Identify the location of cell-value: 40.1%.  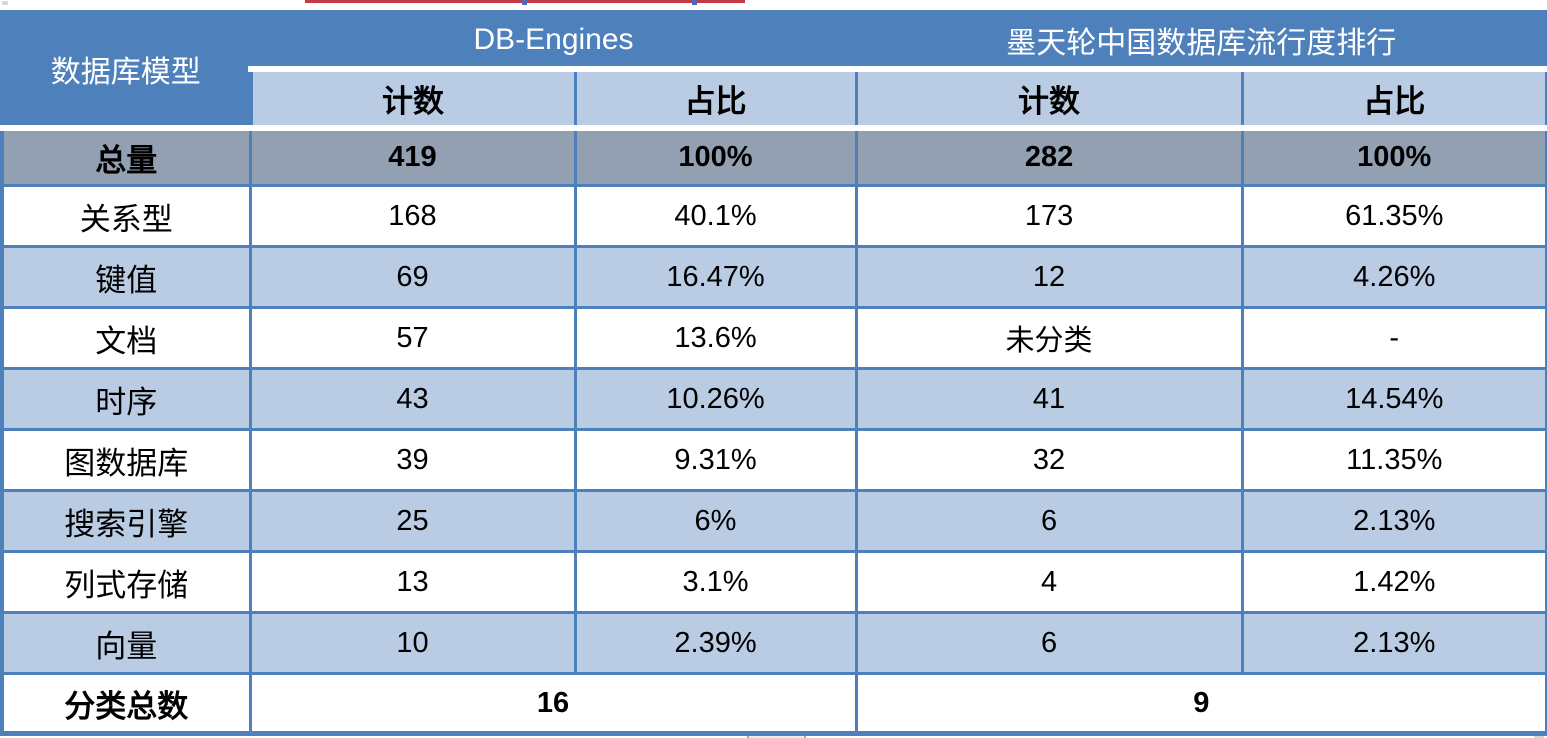
(715, 216).